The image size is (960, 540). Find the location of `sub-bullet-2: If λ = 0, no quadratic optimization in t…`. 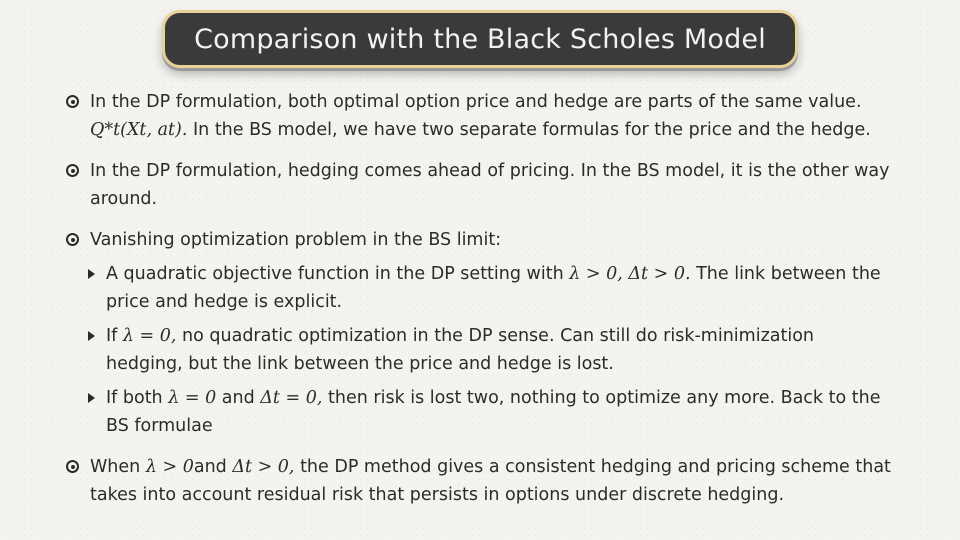

sub-bullet-2: If λ = 0, no quadratic optimization in t… is located at coordinates (481, 350).